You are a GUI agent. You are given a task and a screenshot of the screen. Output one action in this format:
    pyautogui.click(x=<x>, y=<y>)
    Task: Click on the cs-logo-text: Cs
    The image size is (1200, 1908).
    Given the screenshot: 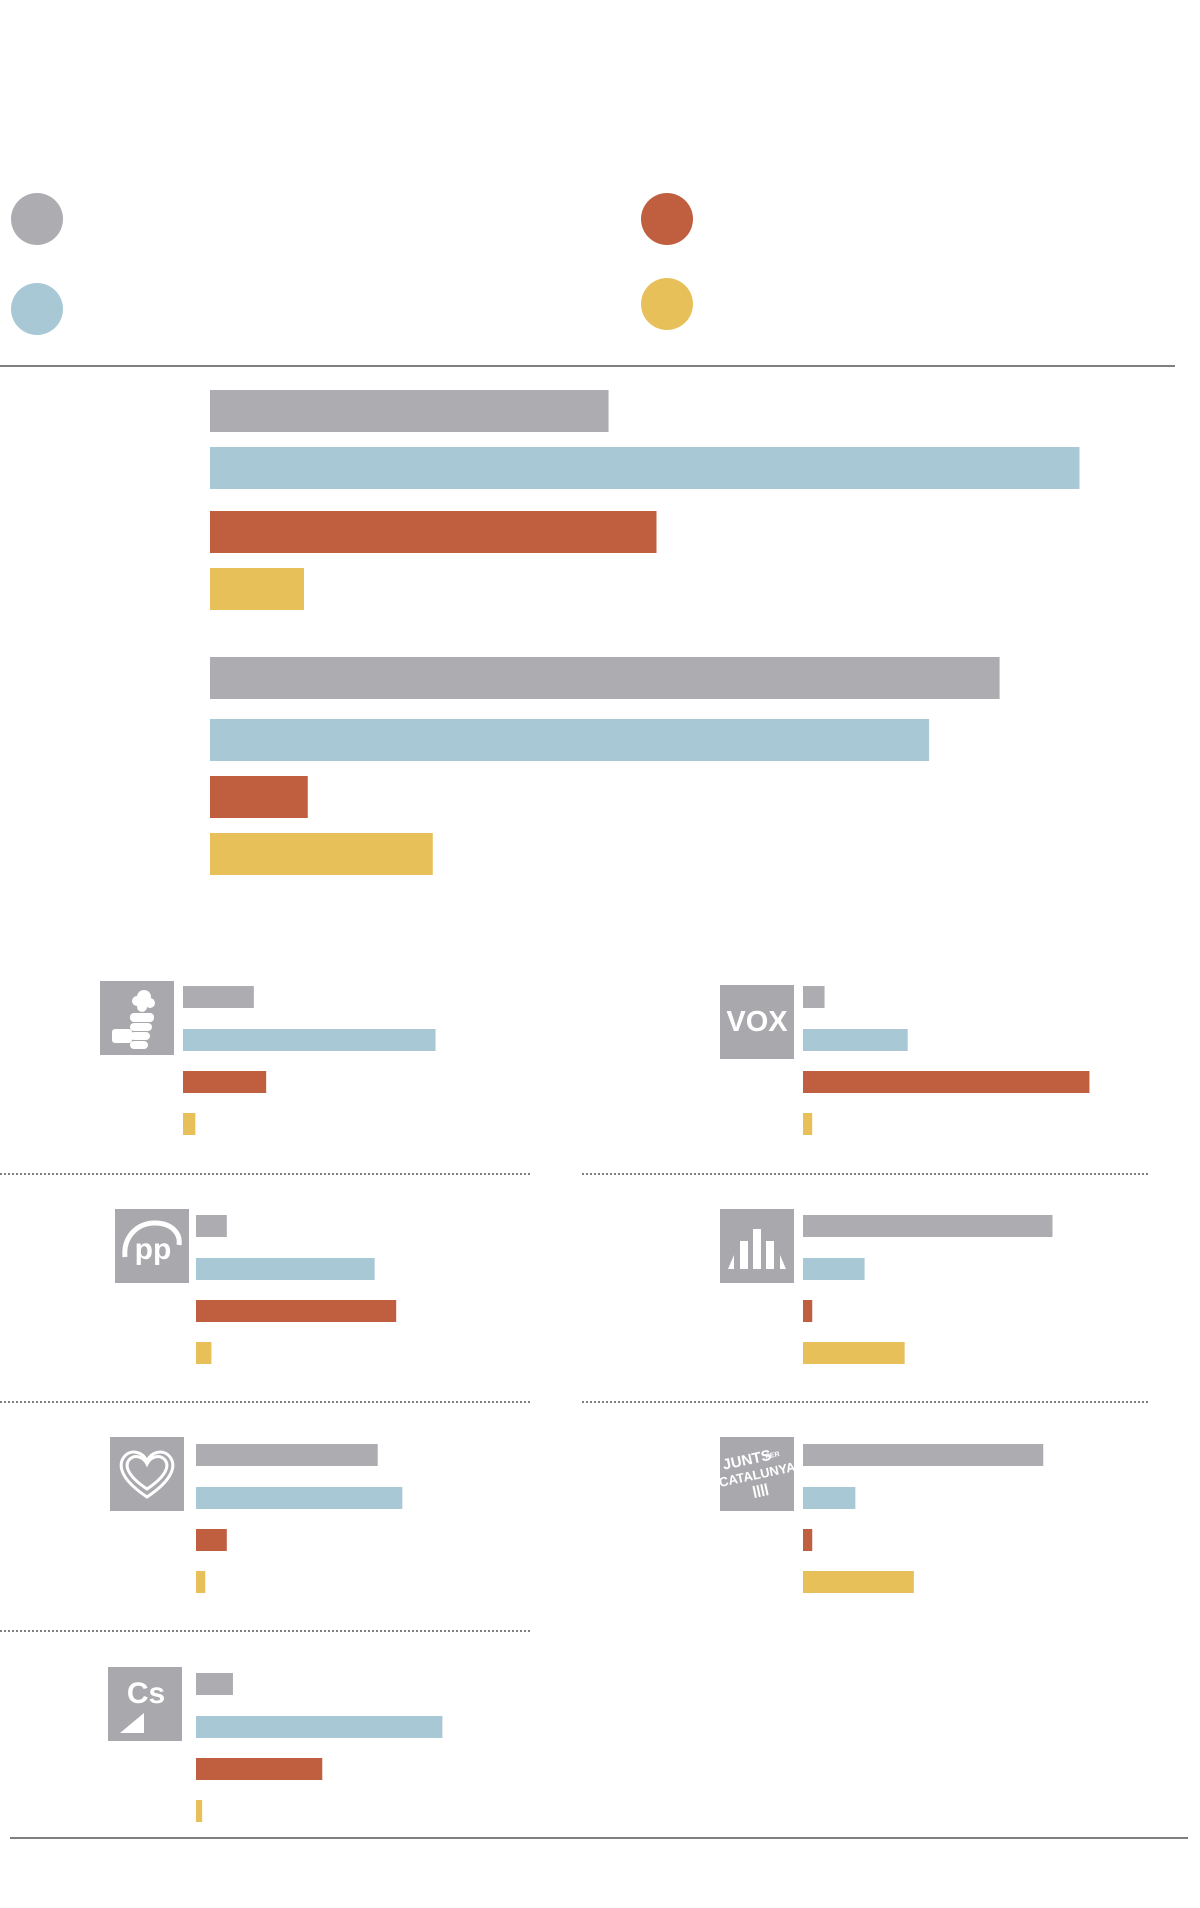 What is the action you would take?
    pyautogui.click(x=146, y=1693)
    